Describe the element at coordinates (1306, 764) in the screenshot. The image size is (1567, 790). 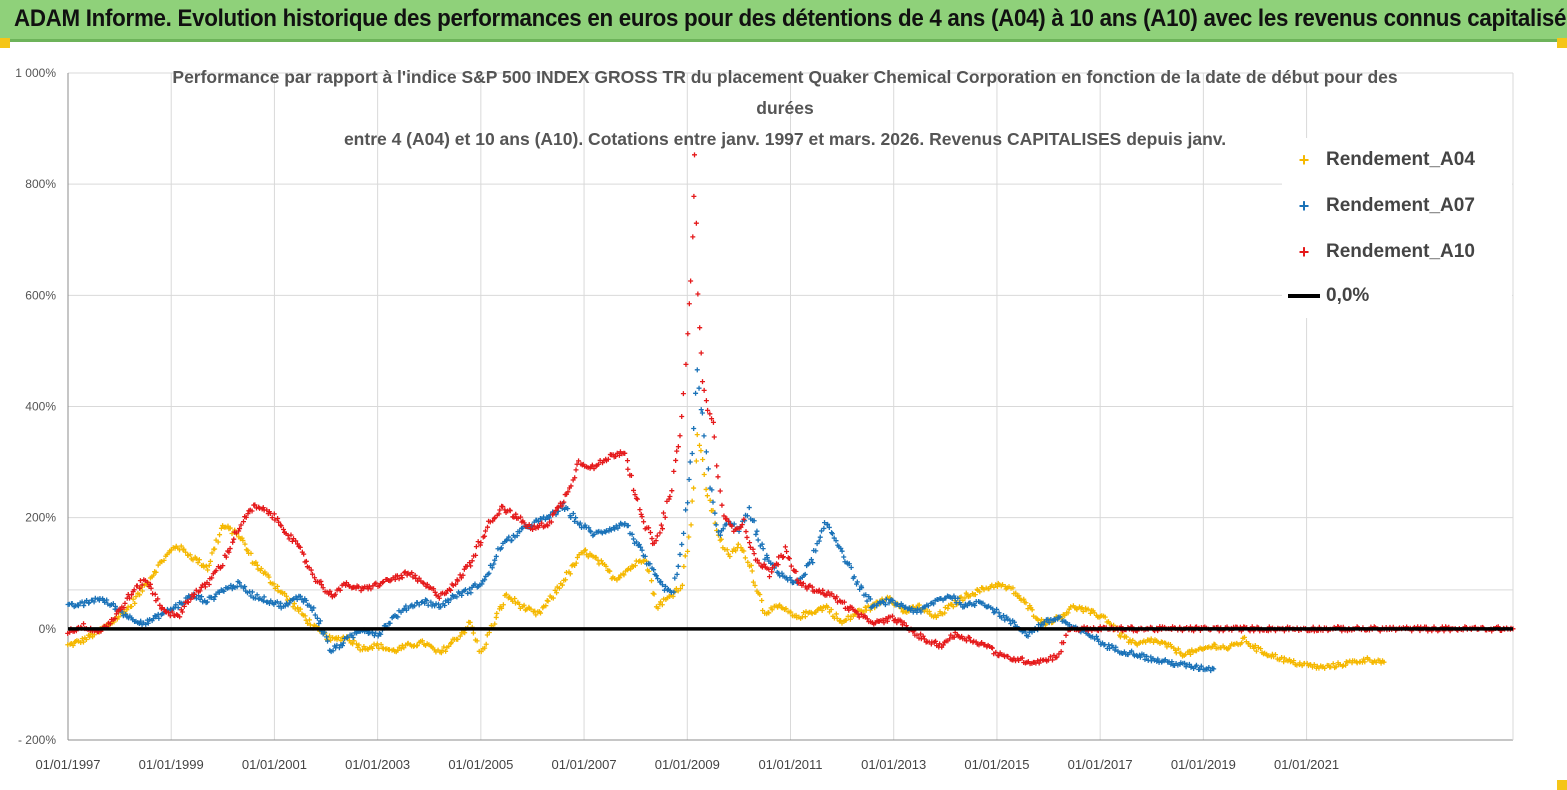
I see `x-tick-label: 01/01/2021` at that location.